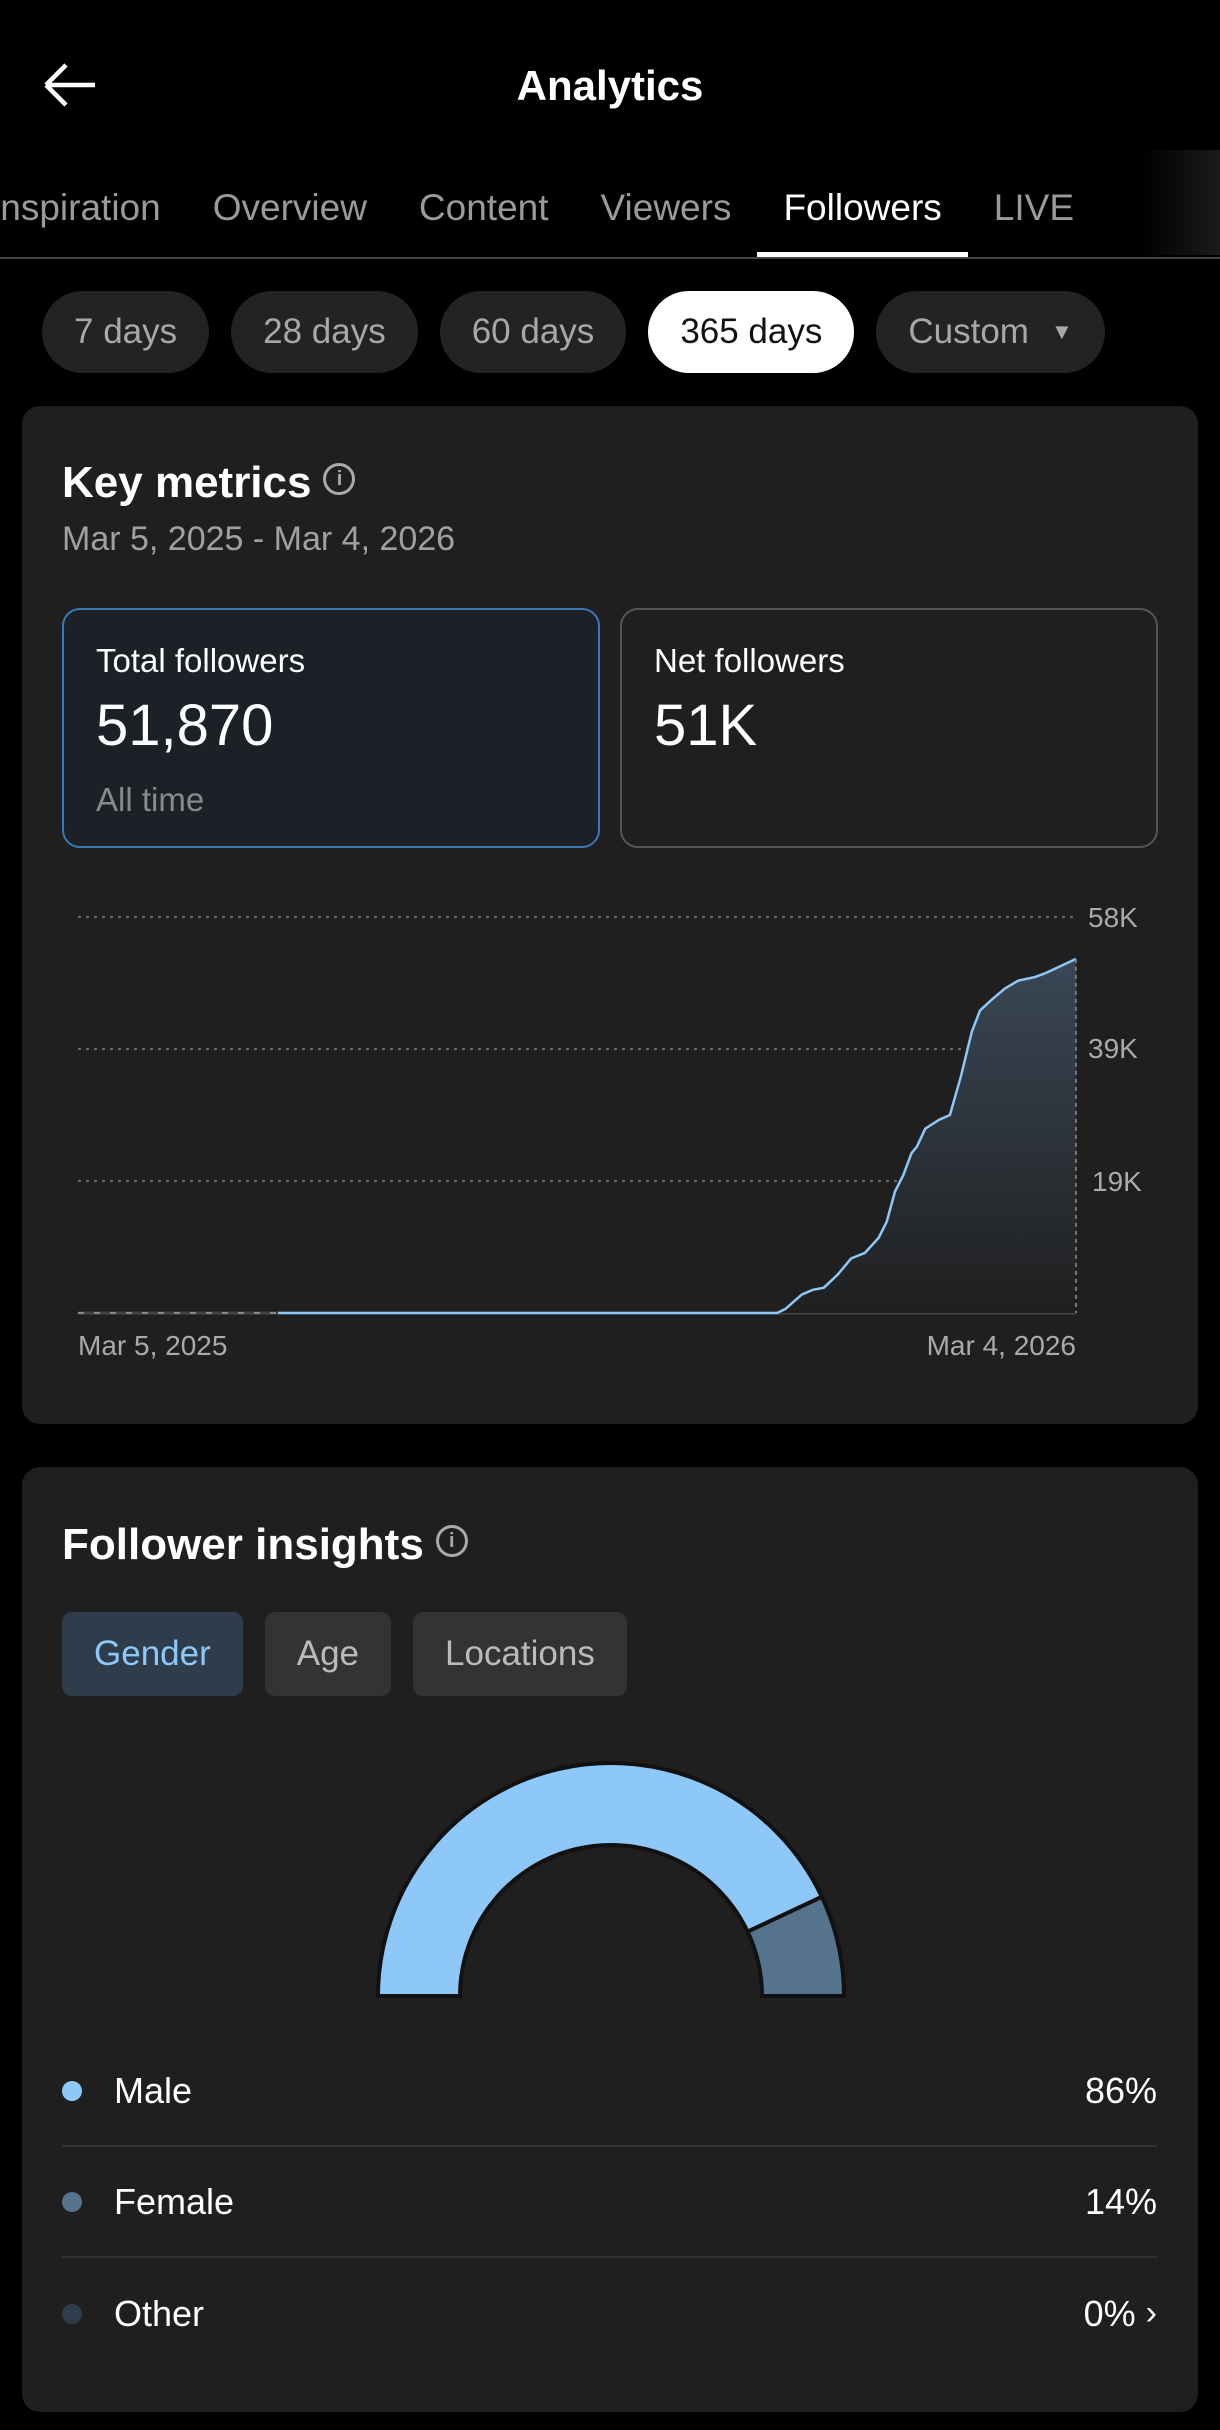 The height and width of the screenshot is (2430, 1220). Describe the element at coordinates (331, 728) in the screenshot. I see `total-followers-metric: Total followers 51,870 All time` at that location.